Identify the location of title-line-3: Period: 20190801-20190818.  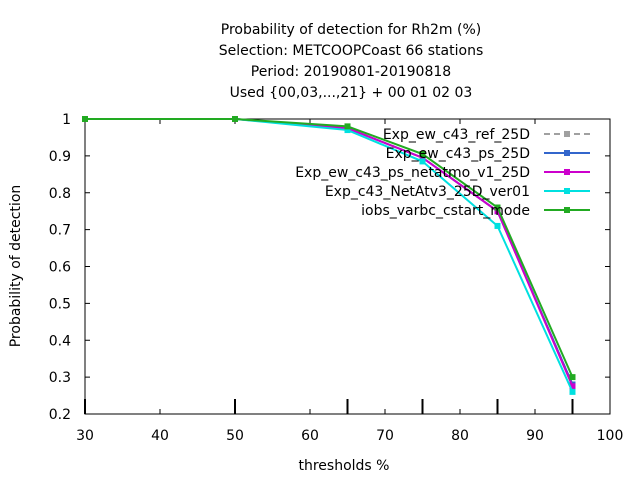
(351, 72).